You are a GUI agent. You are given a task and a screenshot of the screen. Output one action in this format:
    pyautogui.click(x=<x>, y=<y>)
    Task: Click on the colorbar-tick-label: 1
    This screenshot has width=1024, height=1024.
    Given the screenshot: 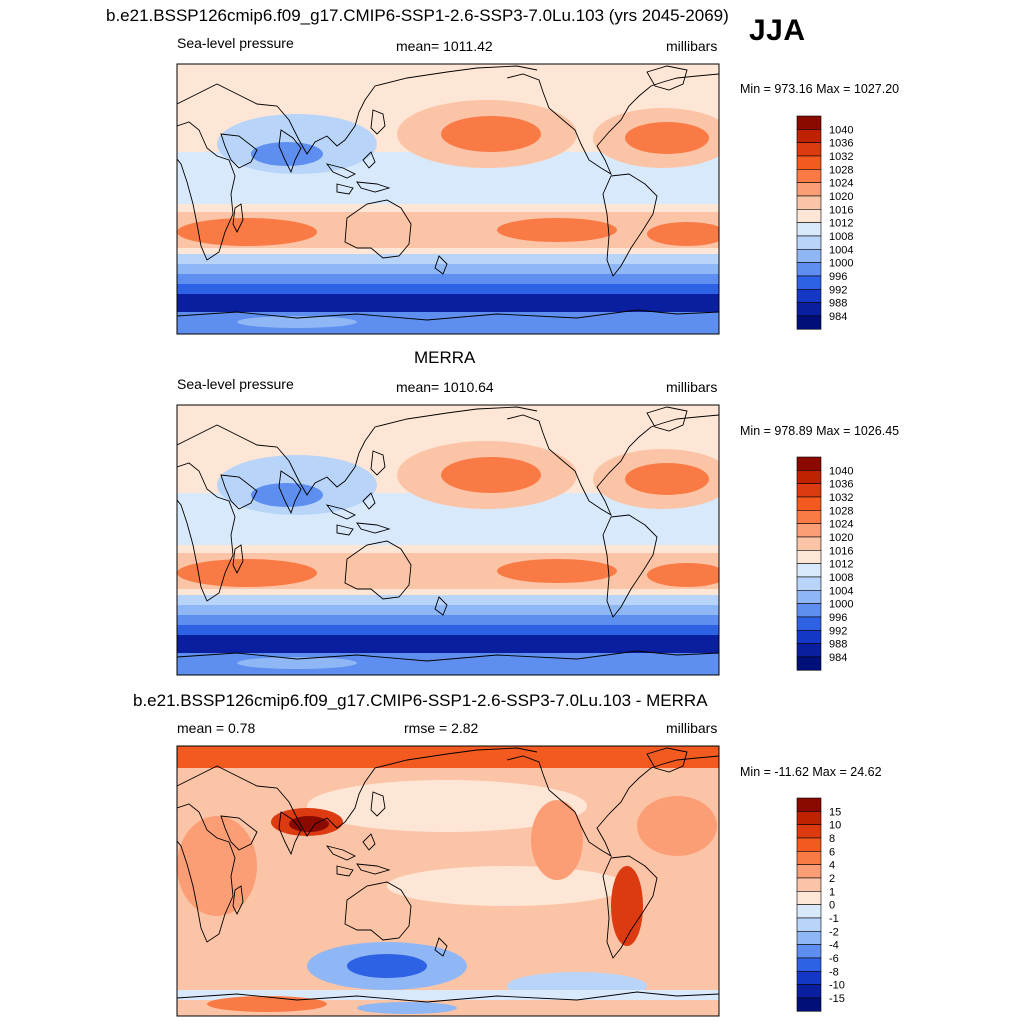 What is the action you would take?
    pyautogui.click(x=832, y=892)
    